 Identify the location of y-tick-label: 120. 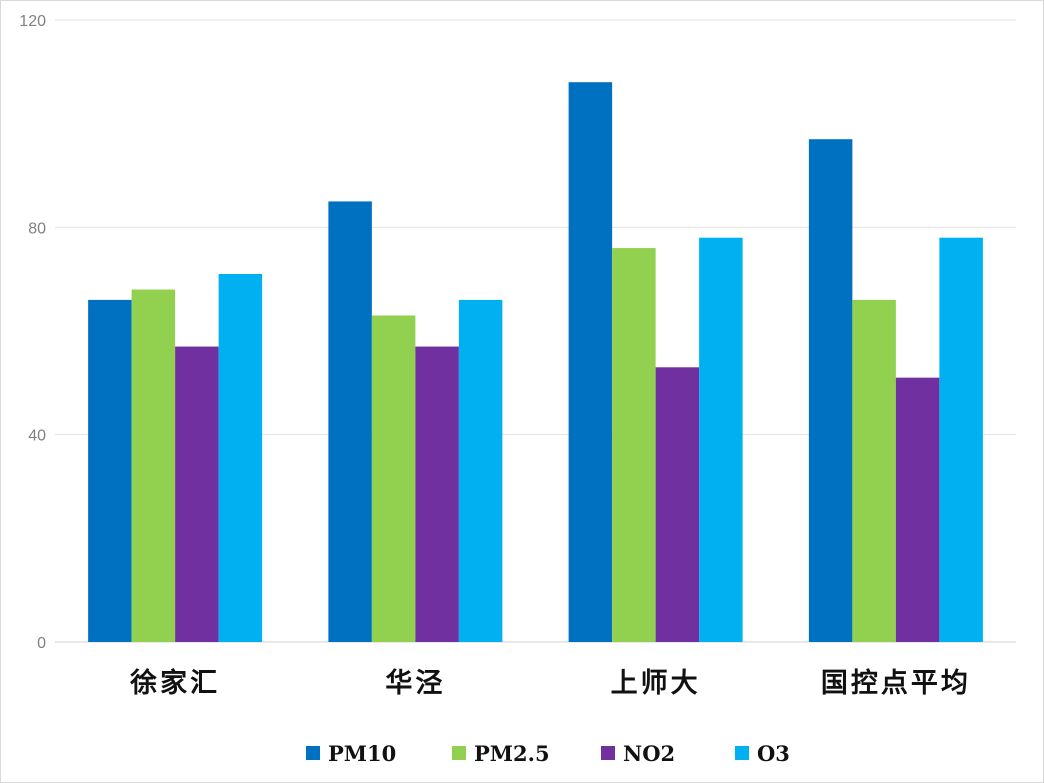
(32, 21).